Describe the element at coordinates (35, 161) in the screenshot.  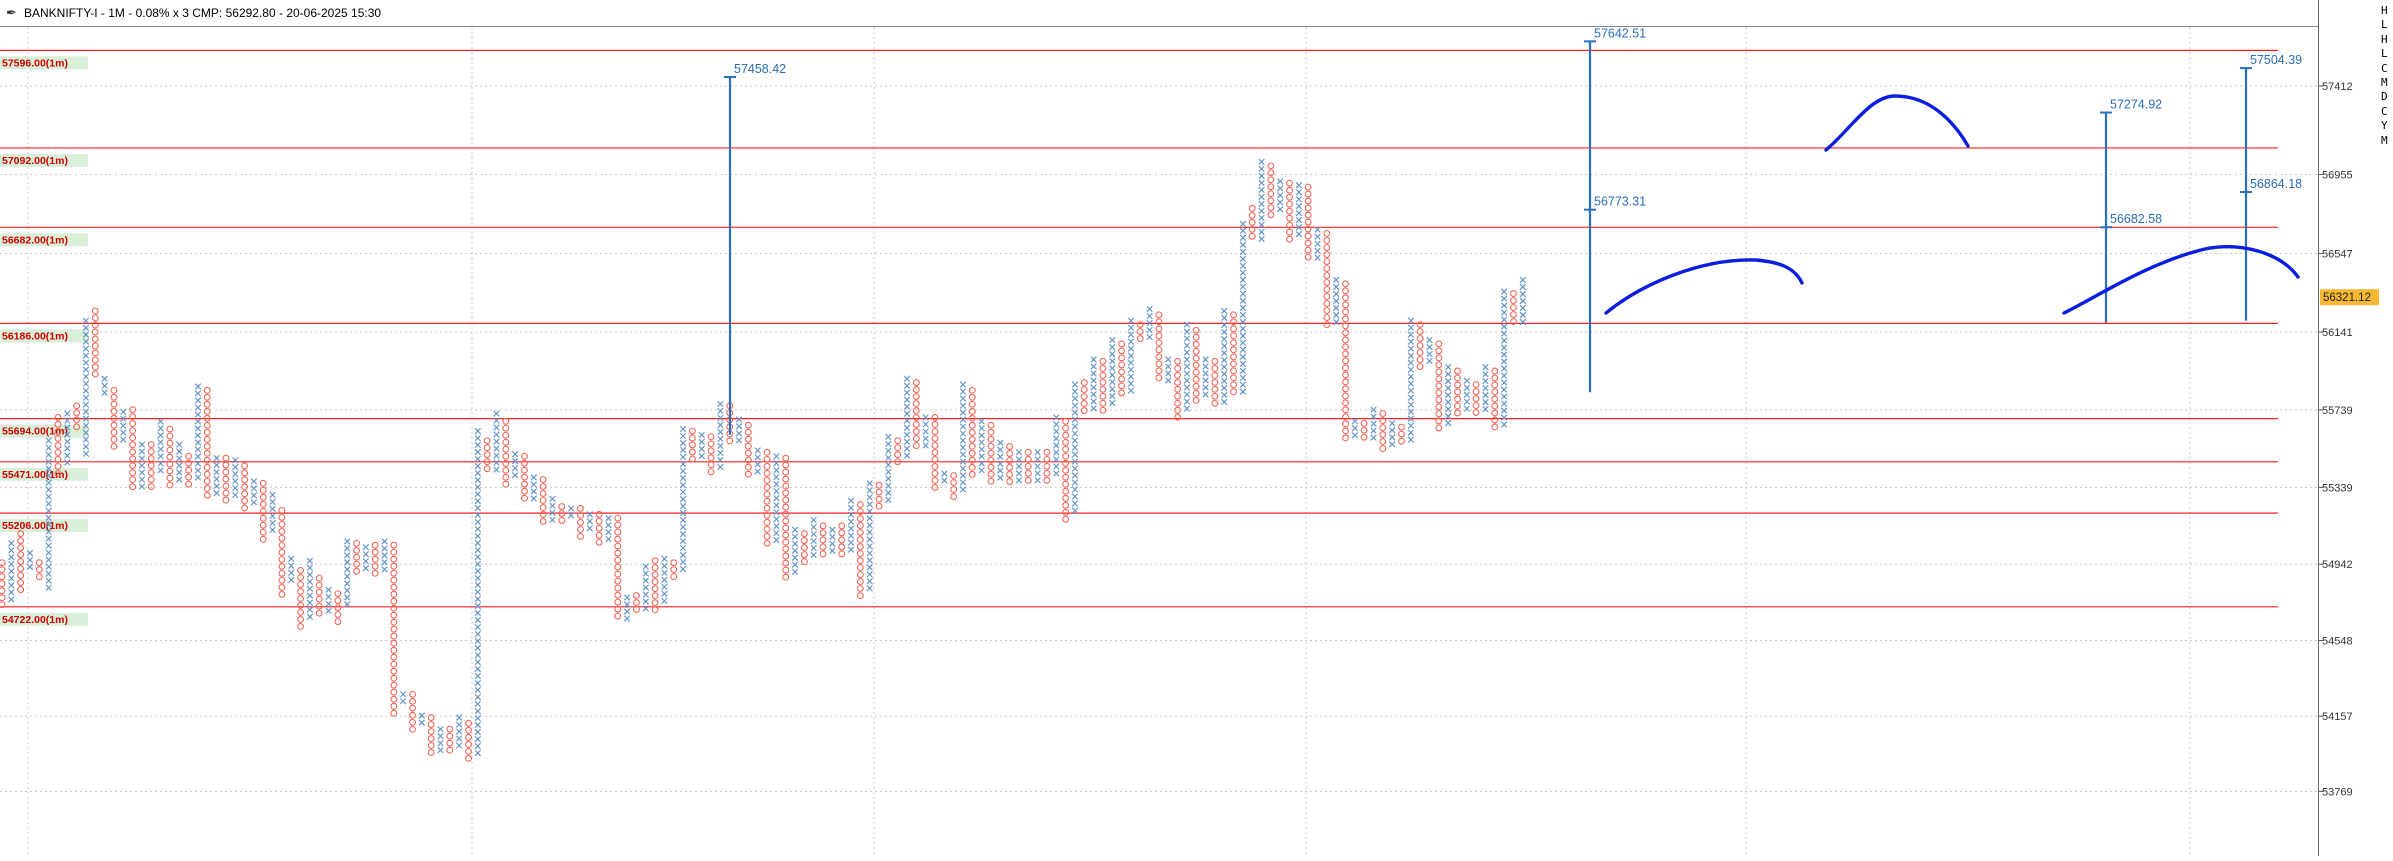
I see `level-label: 57092.00(1m)` at that location.